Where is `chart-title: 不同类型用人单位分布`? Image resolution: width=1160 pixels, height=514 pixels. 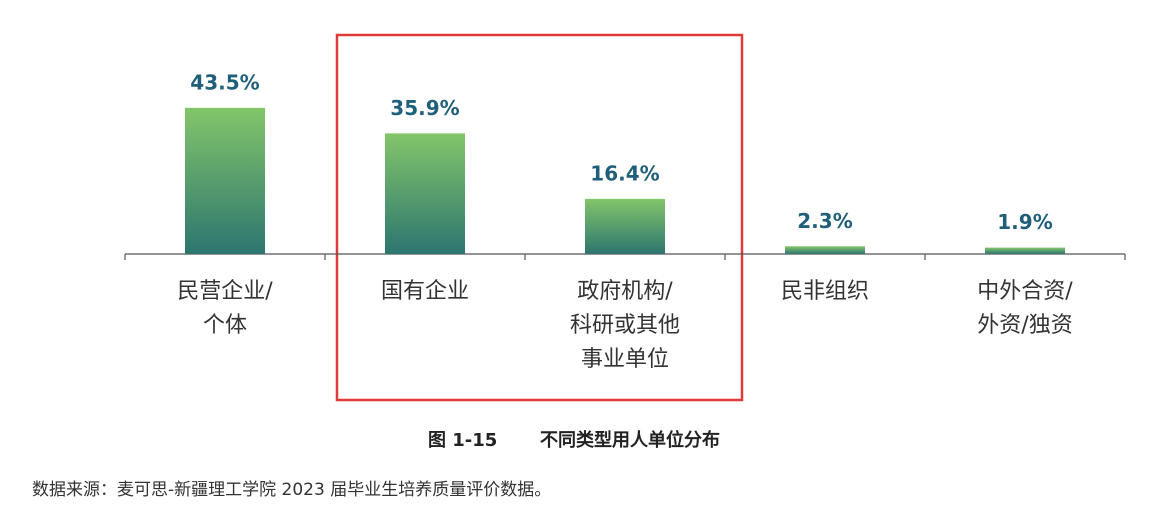
chart-title: 不同类型用人单位分布 is located at coordinates (630, 440).